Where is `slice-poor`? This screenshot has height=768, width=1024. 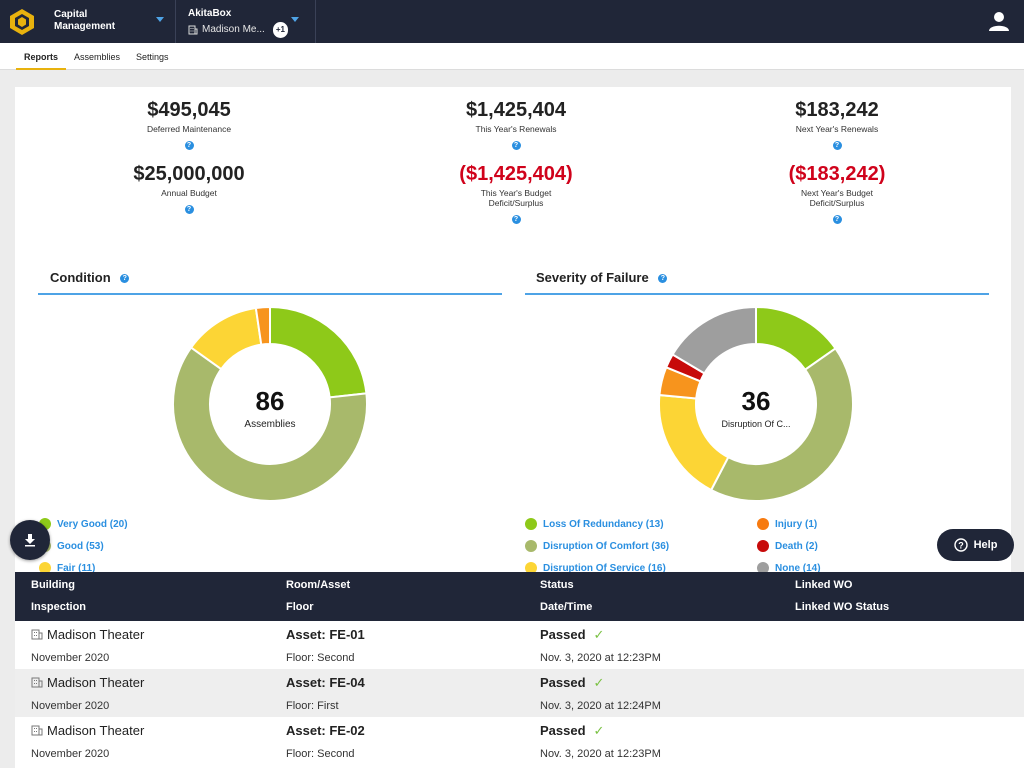 slice-poor is located at coordinates (262, 325).